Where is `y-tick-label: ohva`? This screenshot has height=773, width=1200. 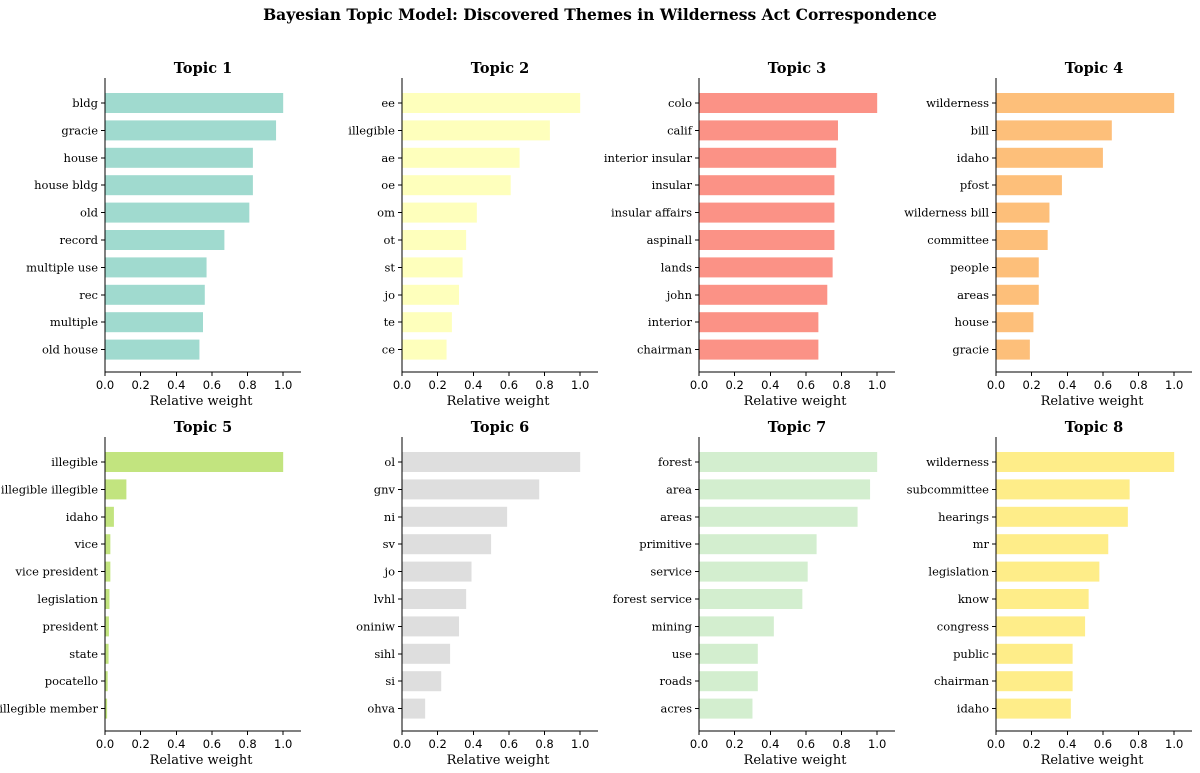 y-tick-label: ohva is located at coordinates (381, 709).